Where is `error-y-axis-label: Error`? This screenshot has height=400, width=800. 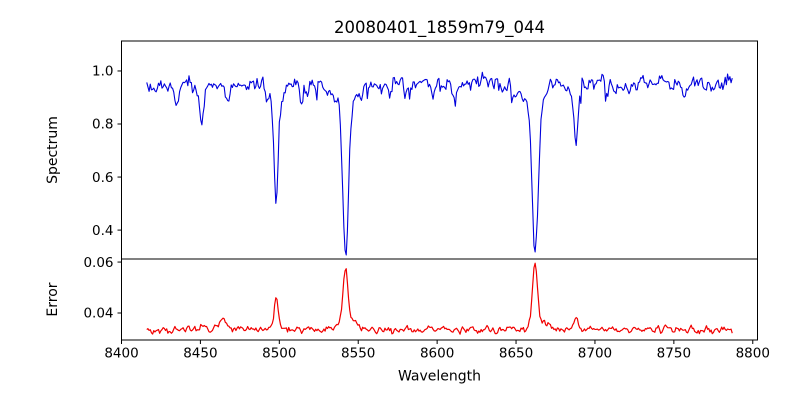 error-y-axis-label: Error is located at coordinates (53, 299).